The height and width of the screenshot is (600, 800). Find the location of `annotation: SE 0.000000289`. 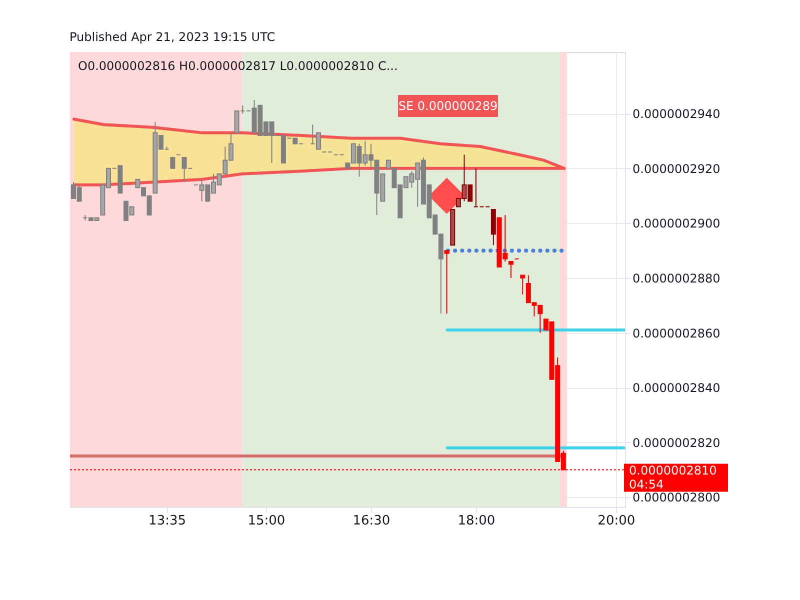

annotation: SE 0.000000289 is located at coordinates (448, 106).